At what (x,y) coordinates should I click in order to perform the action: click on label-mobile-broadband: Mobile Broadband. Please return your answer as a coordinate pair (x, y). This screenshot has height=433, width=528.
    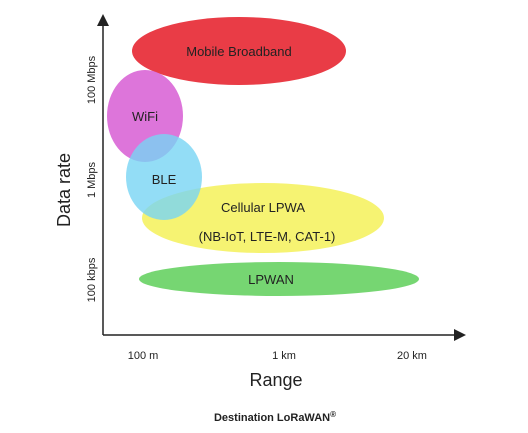
    Looking at the image, I should click on (239, 51).